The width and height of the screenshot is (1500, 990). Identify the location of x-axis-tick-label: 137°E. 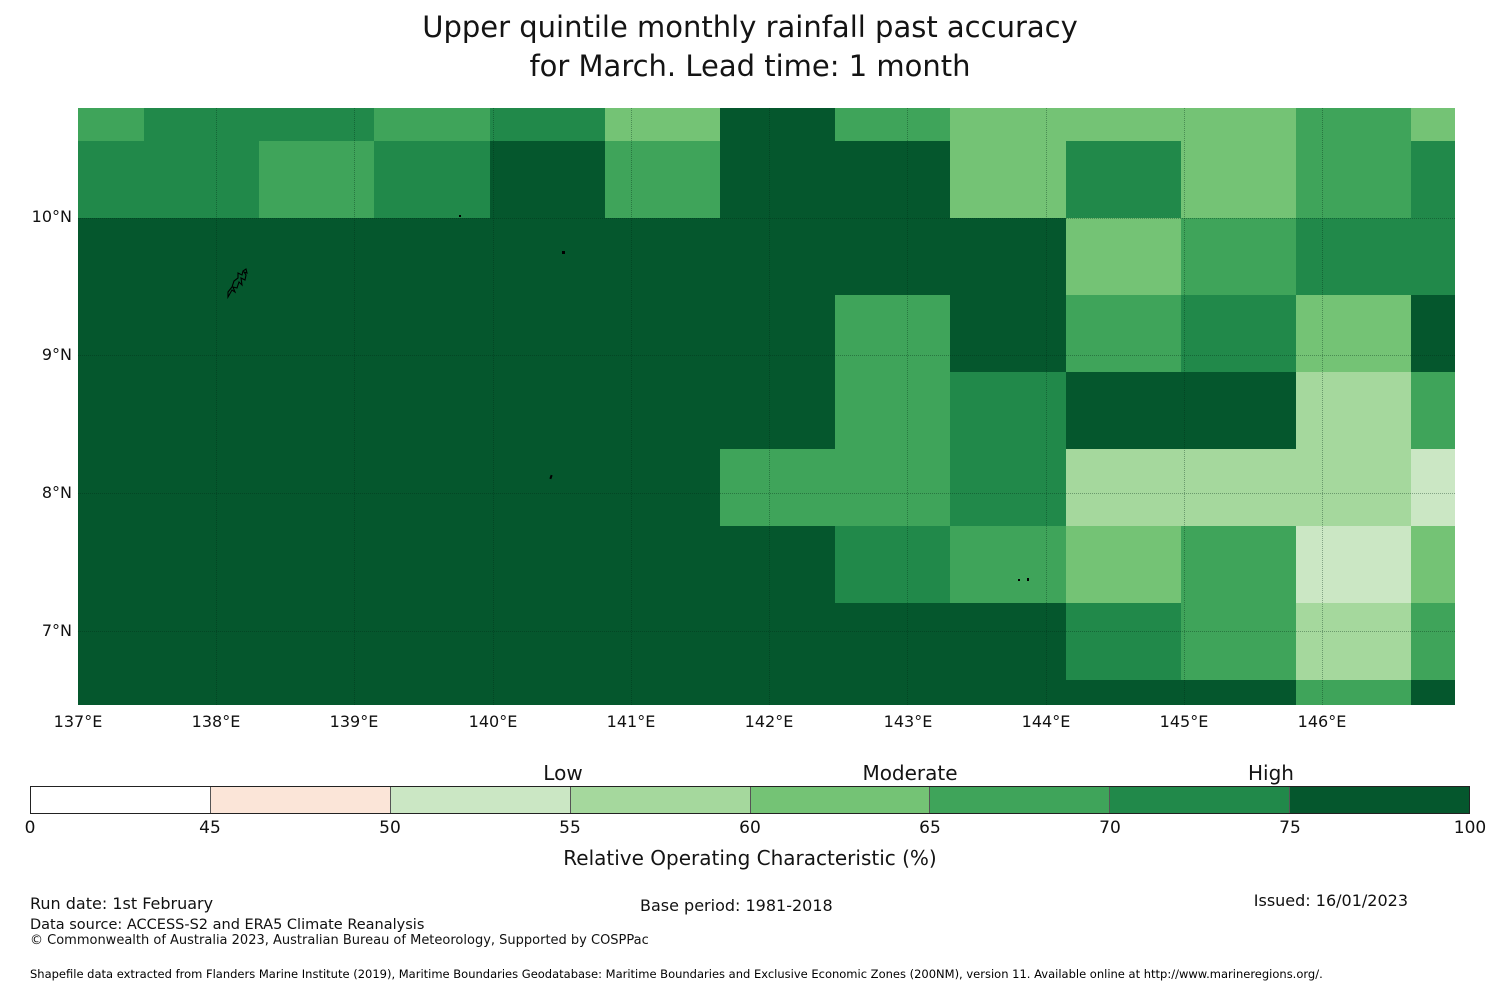
(78, 721).